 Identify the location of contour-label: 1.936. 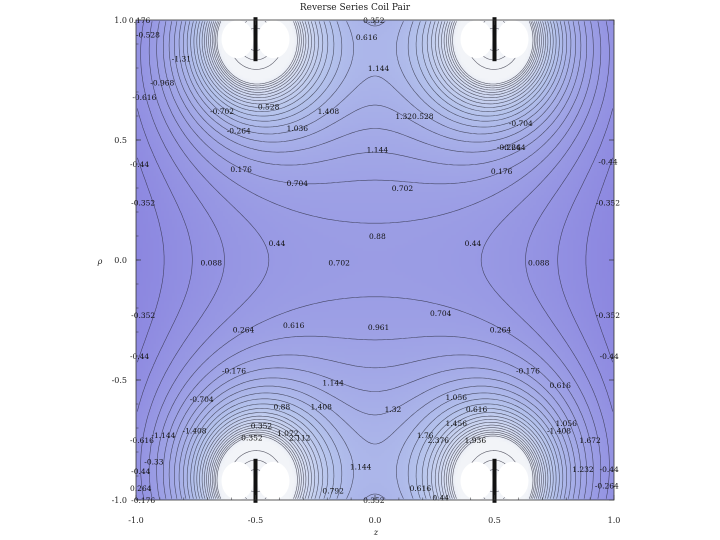
(476, 440).